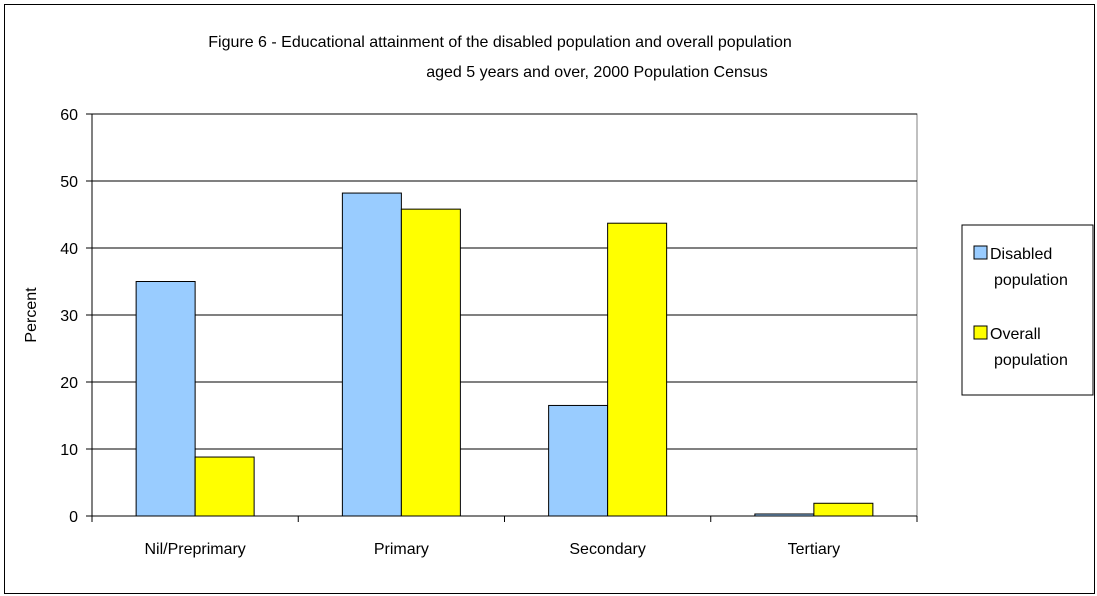  I want to click on bar-disabled-secondary, so click(578, 460).